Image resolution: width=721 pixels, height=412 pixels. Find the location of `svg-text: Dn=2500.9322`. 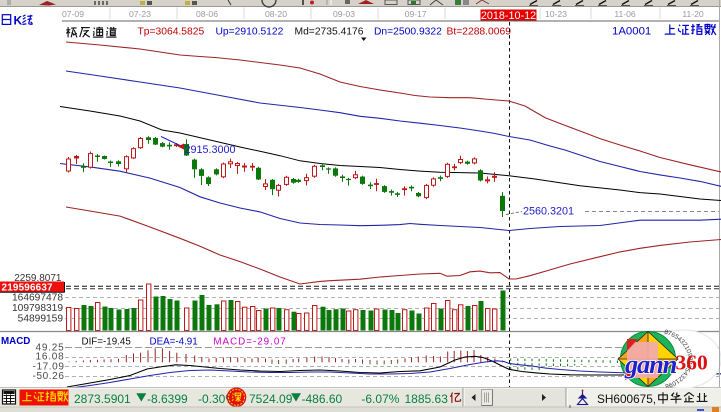

svg-text: Dn=2500.9322 is located at coordinates (408, 32).